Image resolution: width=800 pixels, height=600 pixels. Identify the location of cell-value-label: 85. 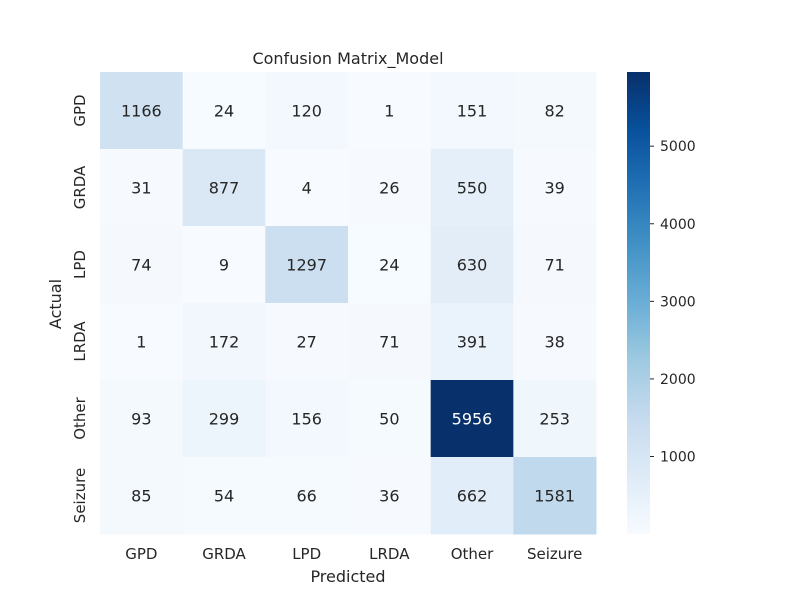
(141, 496).